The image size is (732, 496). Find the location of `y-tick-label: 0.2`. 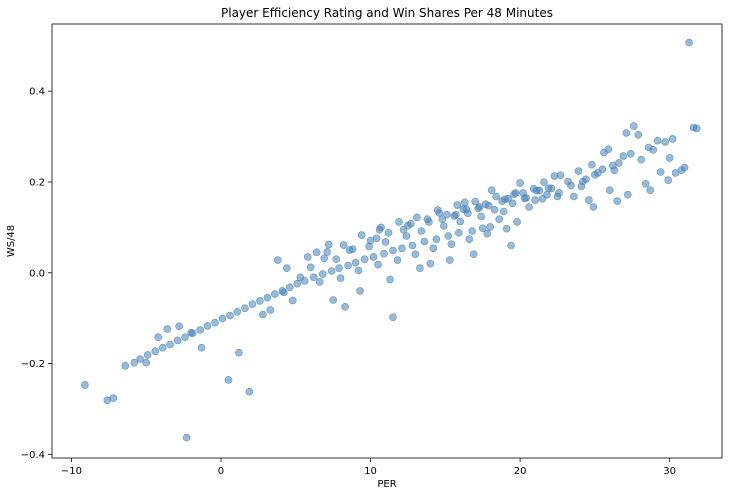

y-tick-label: 0.2 is located at coordinates (37, 182).